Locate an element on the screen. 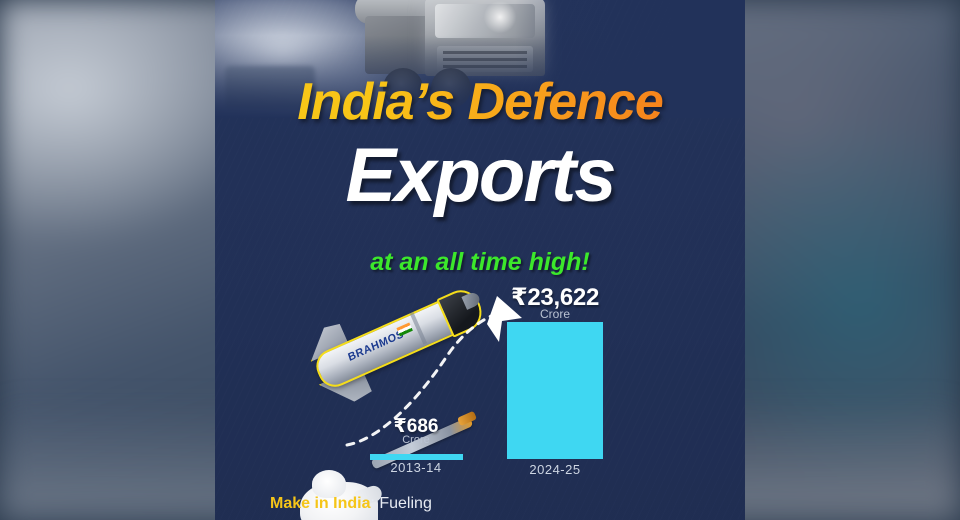 The height and width of the screenshot is (520, 960). bar-category-2013-14: 2013-14 is located at coordinates (416, 467).